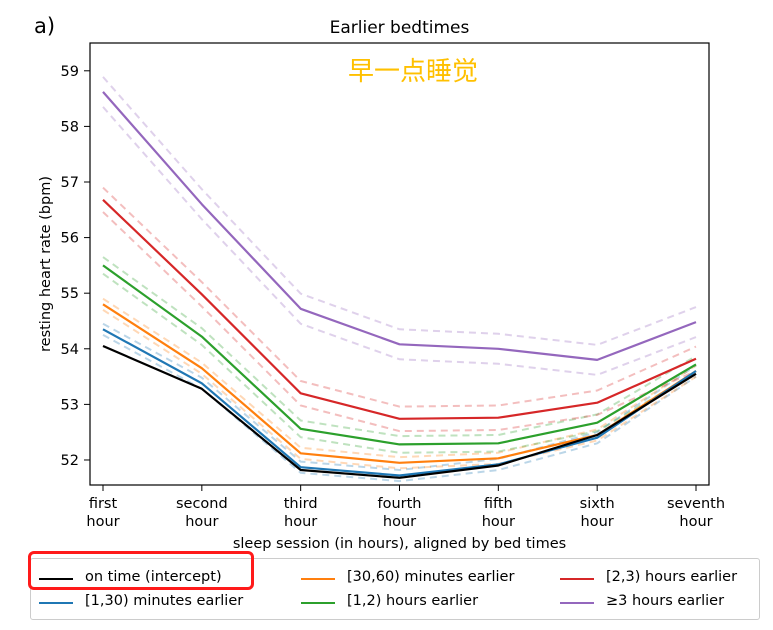  Describe the element at coordinates (70, 183) in the screenshot. I see `y-tick-label-57: 57` at that location.